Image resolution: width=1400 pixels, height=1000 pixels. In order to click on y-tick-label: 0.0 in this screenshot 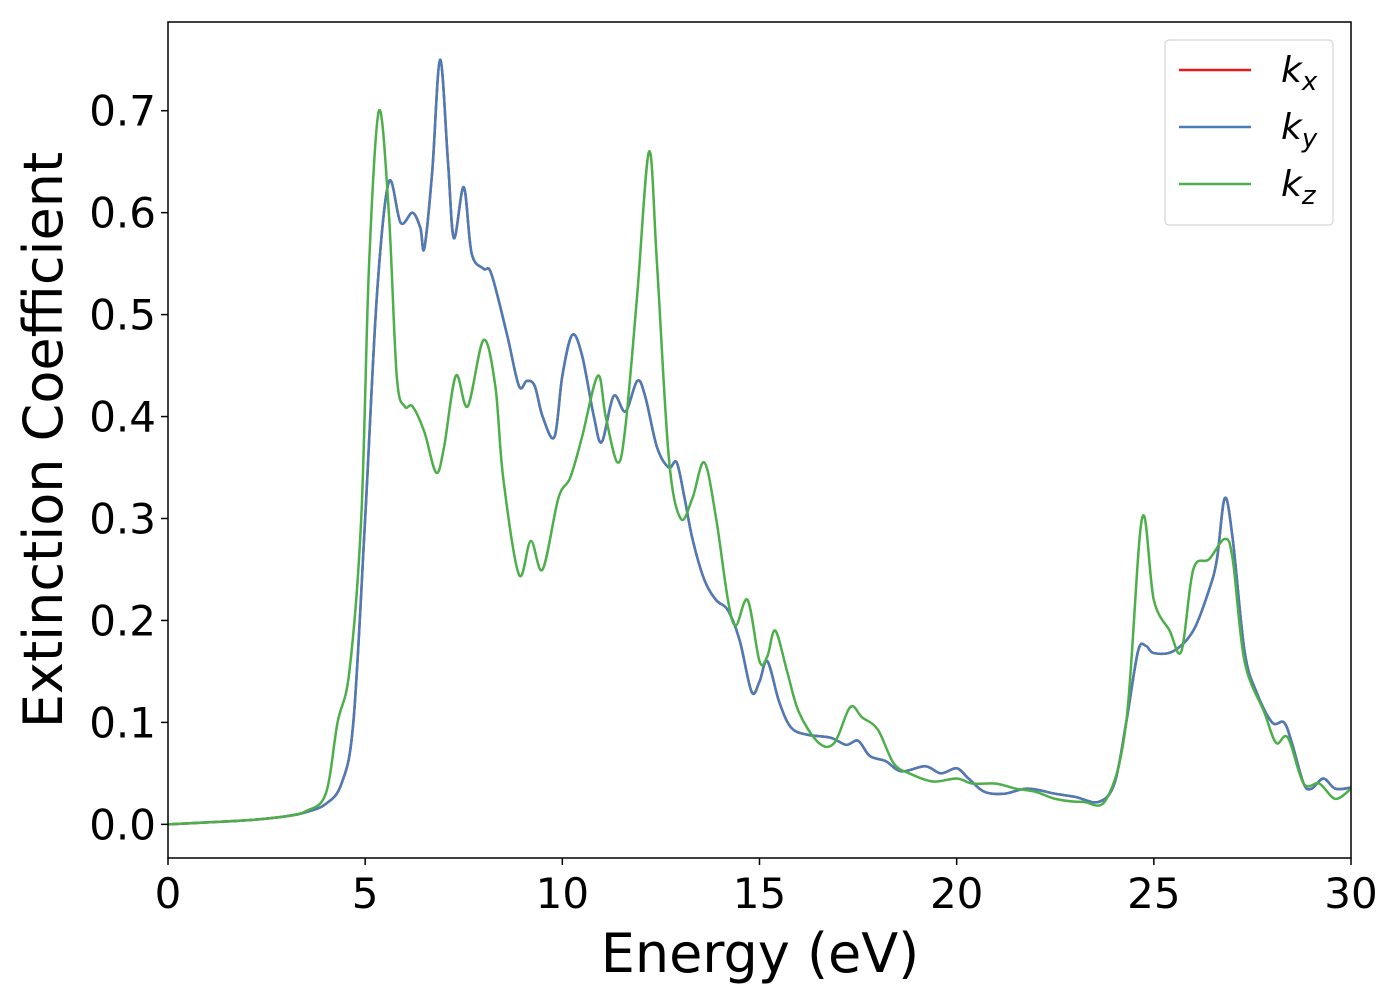, I will do `click(122, 824)`.